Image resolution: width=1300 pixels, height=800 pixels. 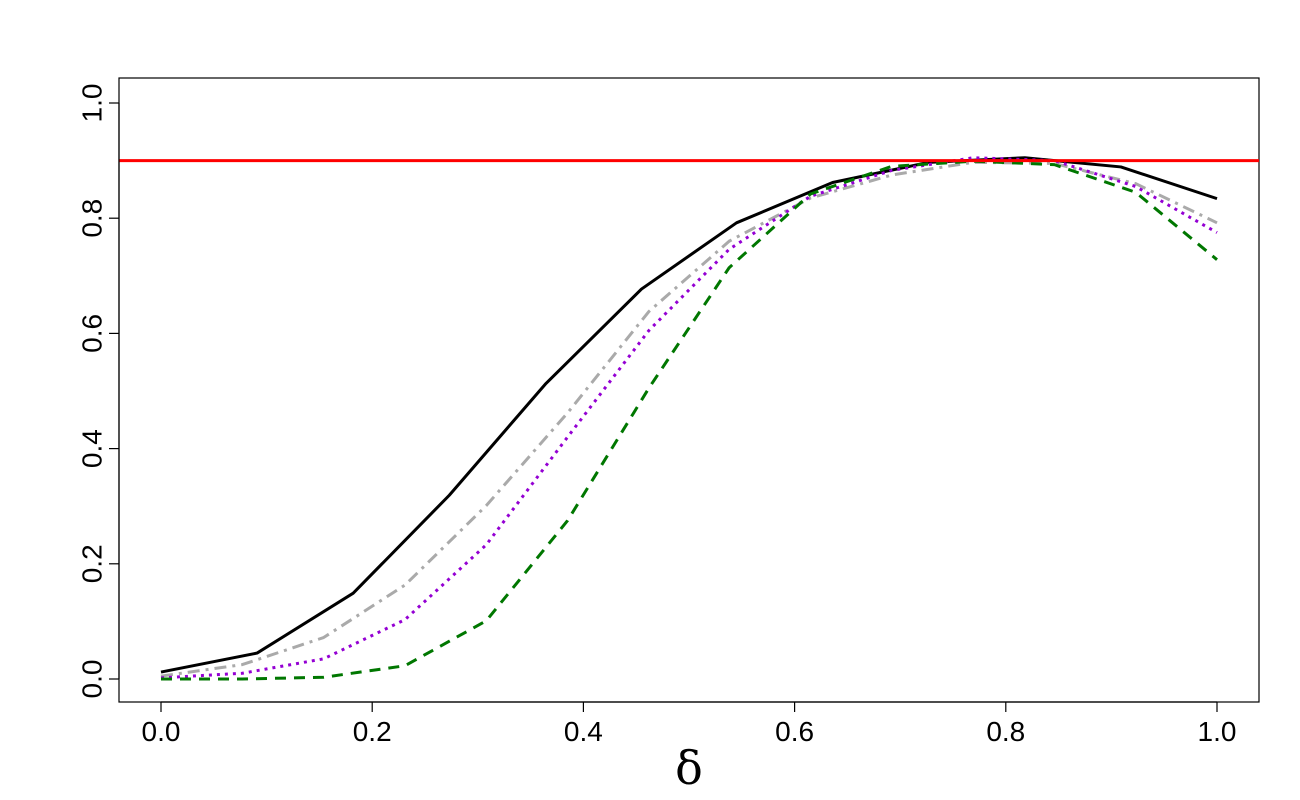 What do you see at coordinates (689, 724) in the screenshot?
I see `x-axis: 0.0 0.2 0.4 0.6 0.8 1.0` at bounding box center [689, 724].